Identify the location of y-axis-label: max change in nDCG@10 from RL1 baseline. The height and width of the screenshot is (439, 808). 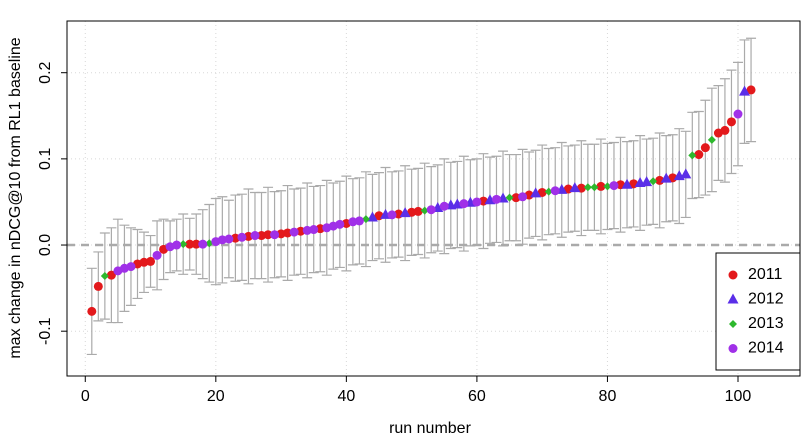
(15, 197).